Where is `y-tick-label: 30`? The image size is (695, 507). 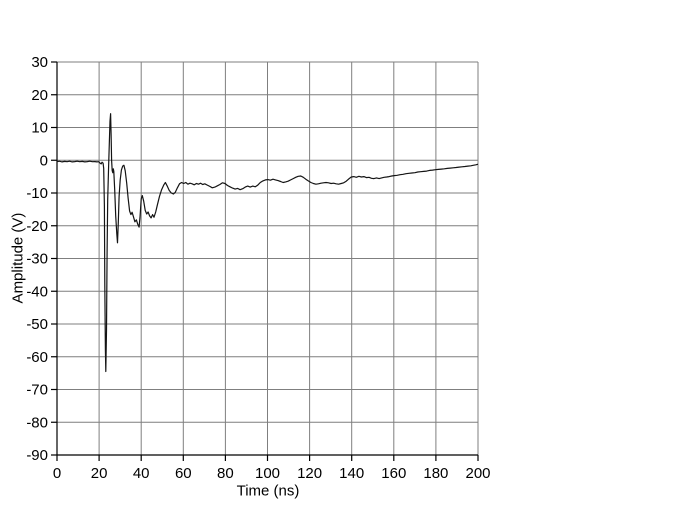 y-tick-label: 30 is located at coordinates (39, 62).